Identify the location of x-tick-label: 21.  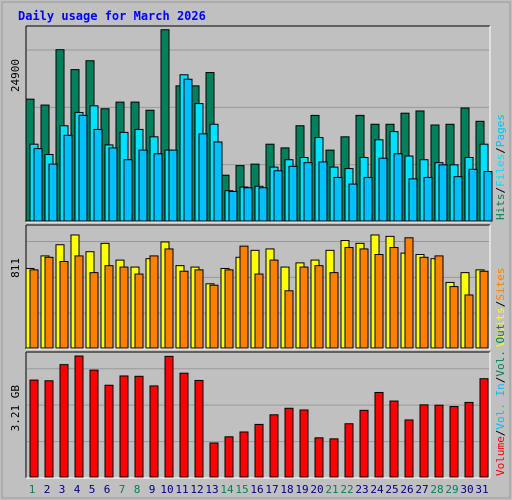
(331, 489).